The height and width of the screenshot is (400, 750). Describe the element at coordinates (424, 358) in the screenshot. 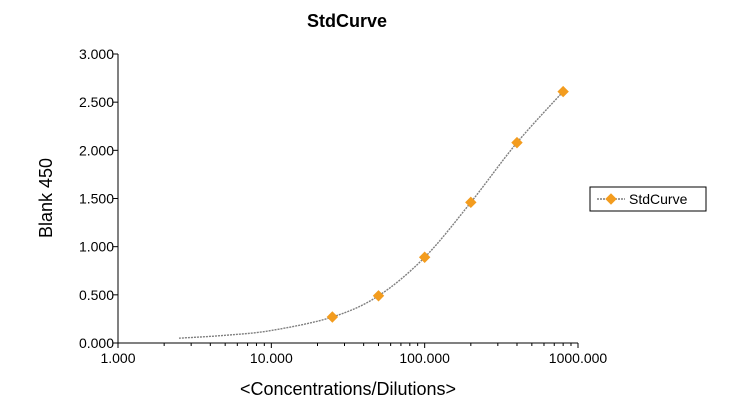

I see `x-tick-label: 100.000` at that location.